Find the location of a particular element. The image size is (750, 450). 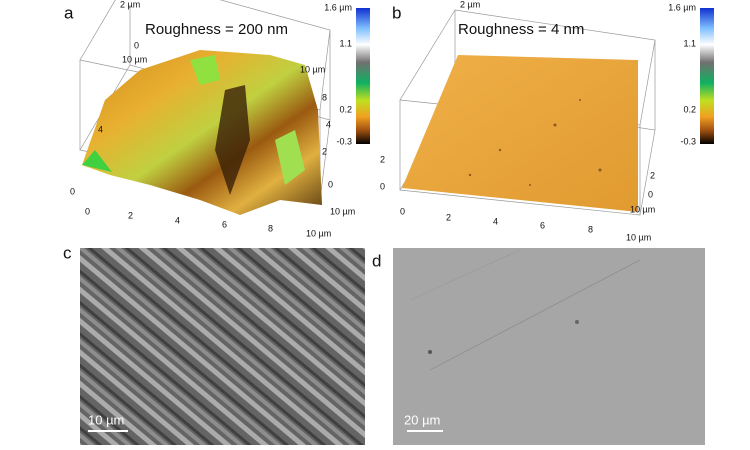

colorbar-a is located at coordinates (363, 76).